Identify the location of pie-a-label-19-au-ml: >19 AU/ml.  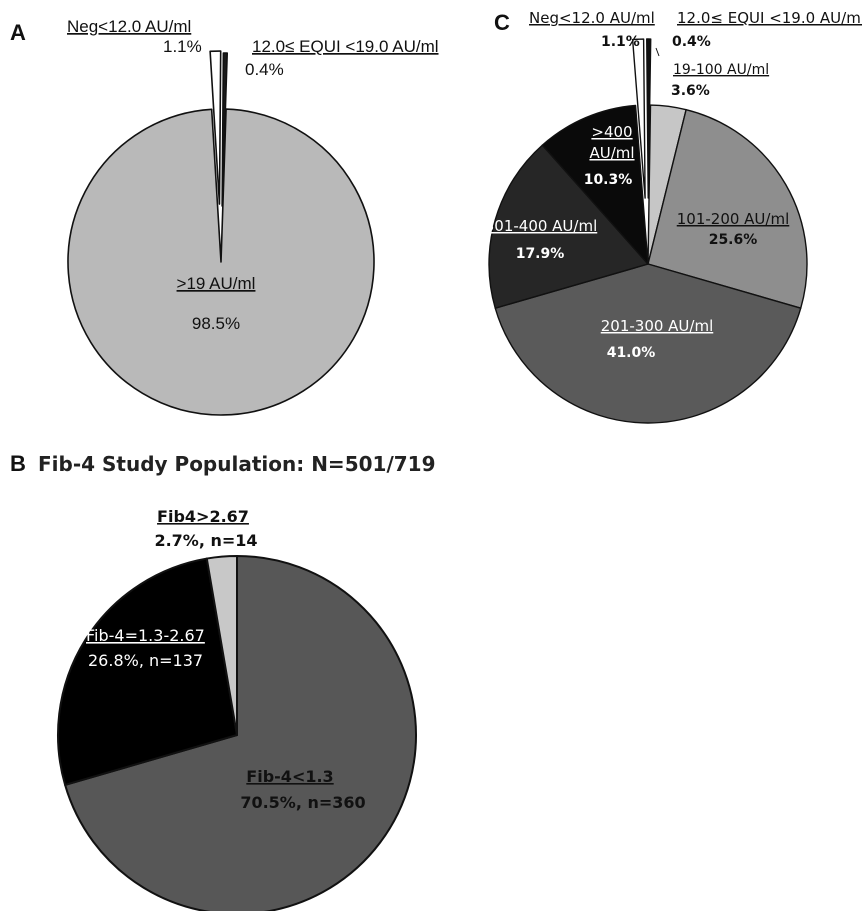
(216, 283).